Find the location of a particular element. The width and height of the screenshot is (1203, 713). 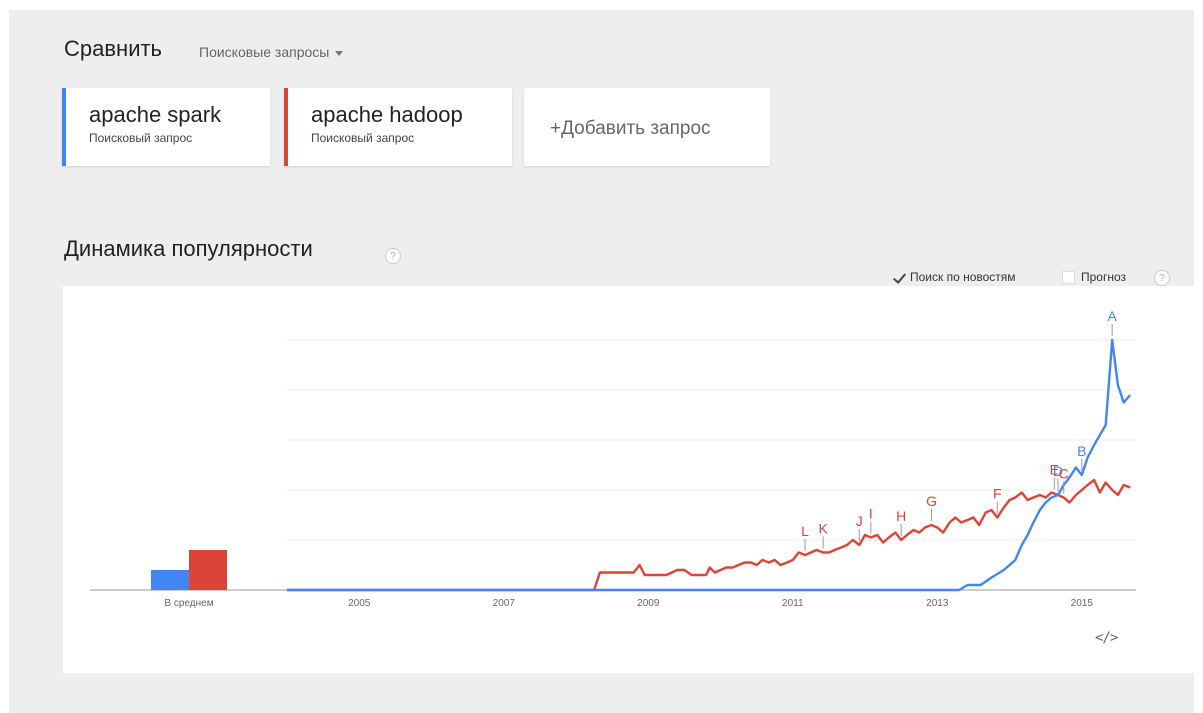

annotation-label: D is located at coordinates (1058, 471).